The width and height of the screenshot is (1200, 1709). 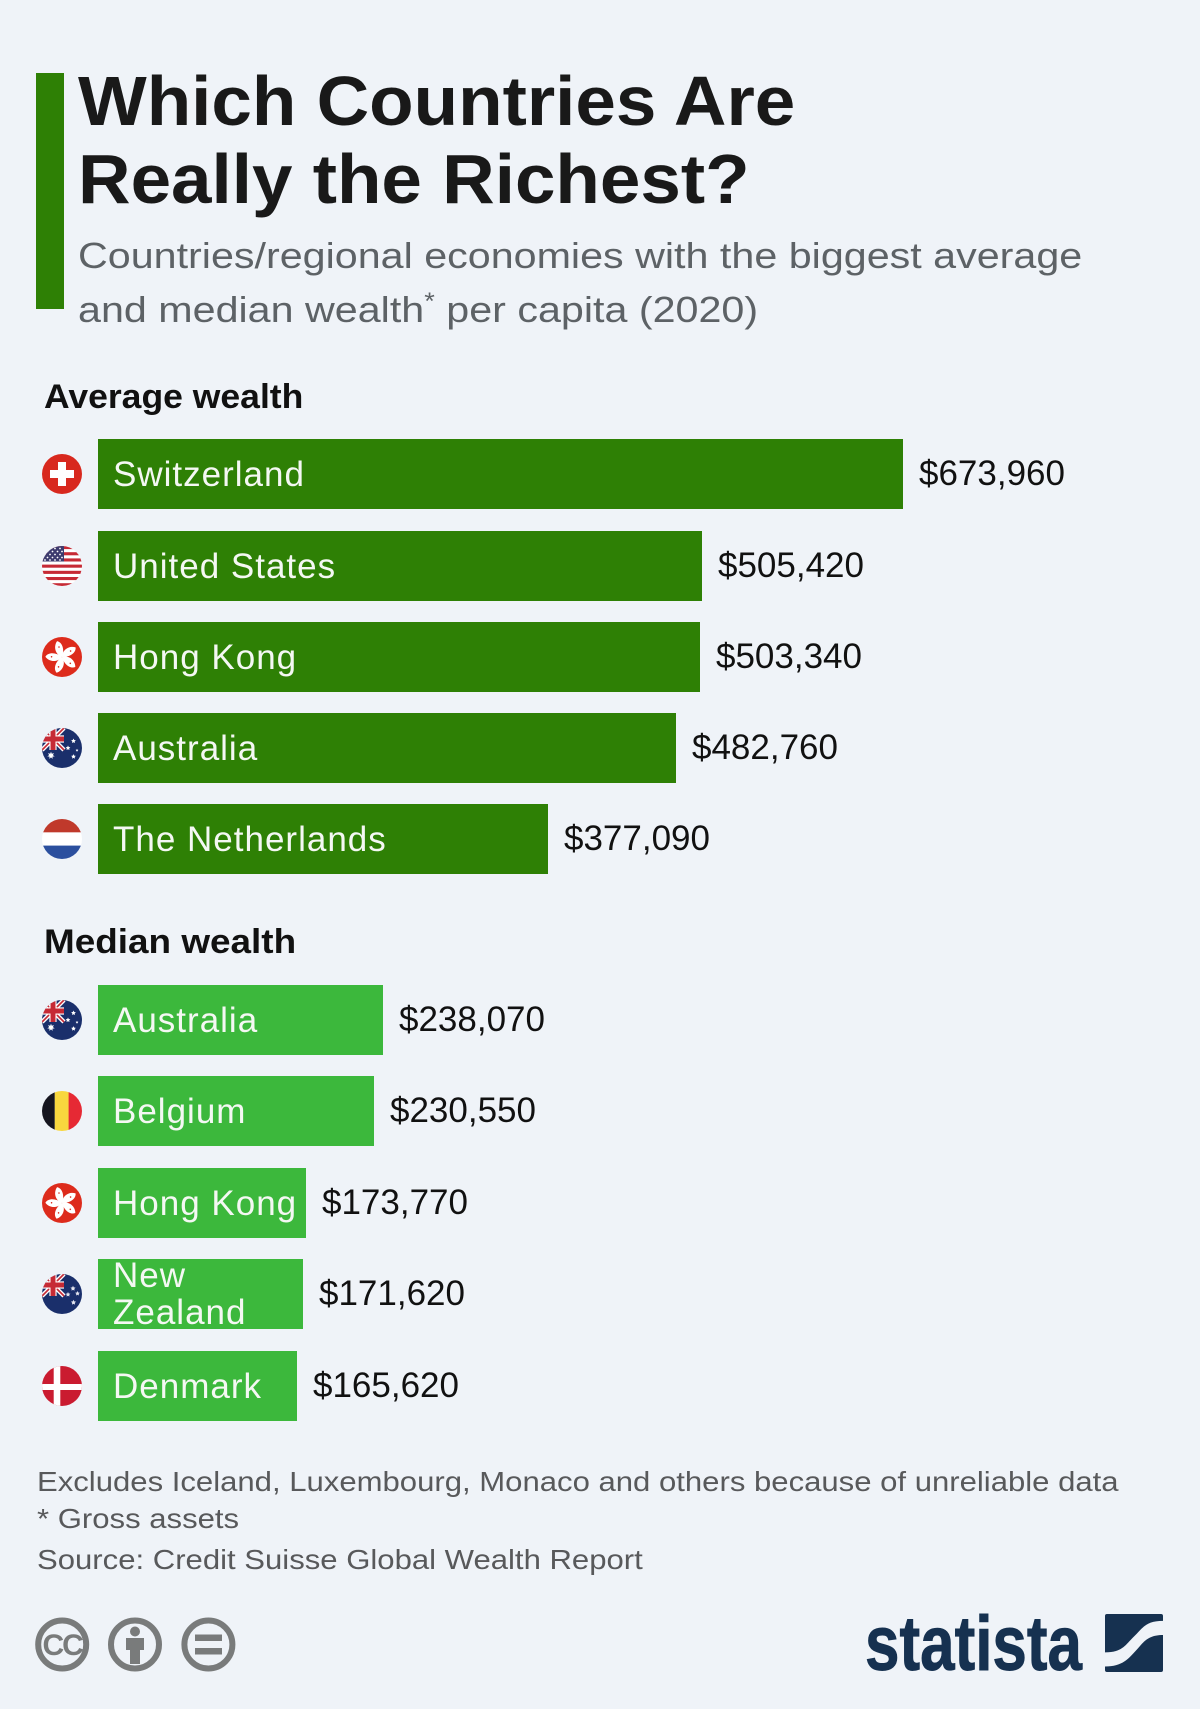 What do you see at coordinates (974, 1639) in the screenshot?
I see `svg-text: statista` at bounding box center [974, 1639].